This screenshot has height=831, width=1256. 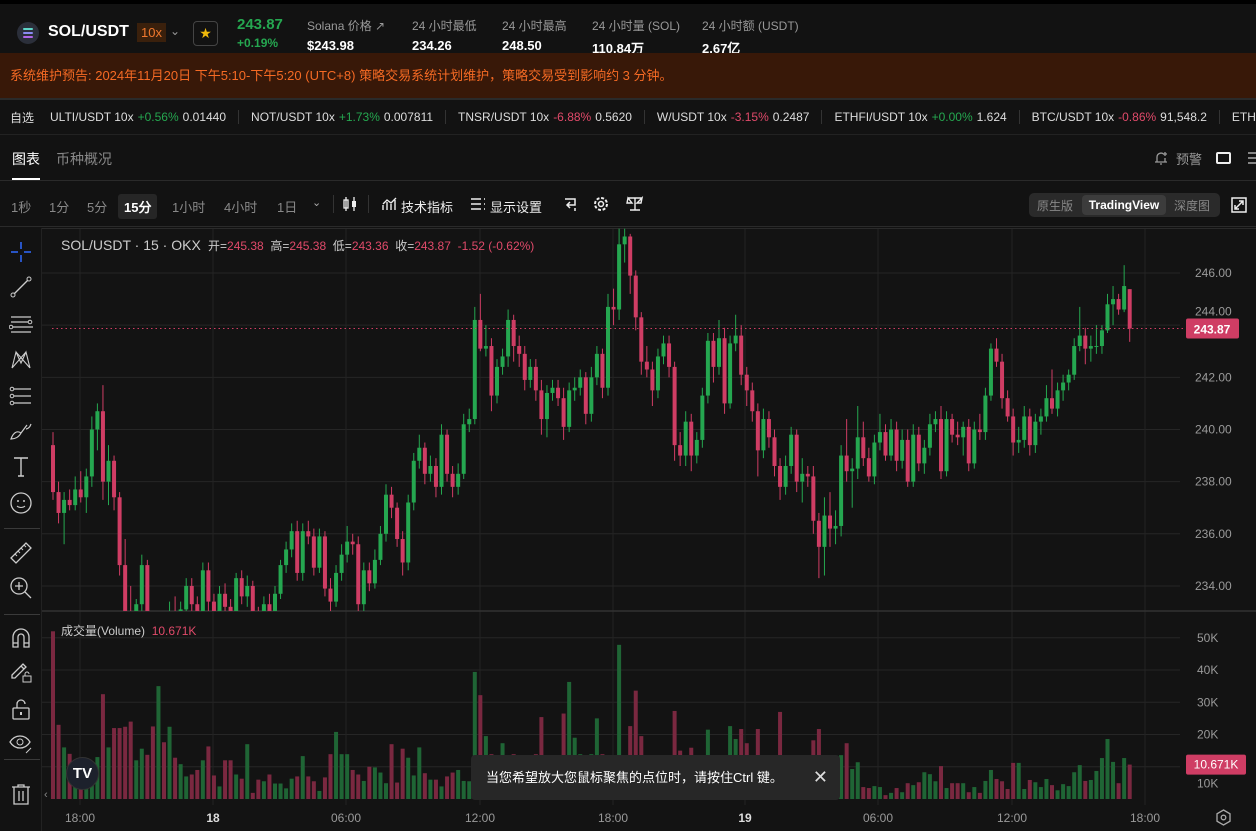 I want to click on fullscreen-icon, so click(x=1239, y=205).